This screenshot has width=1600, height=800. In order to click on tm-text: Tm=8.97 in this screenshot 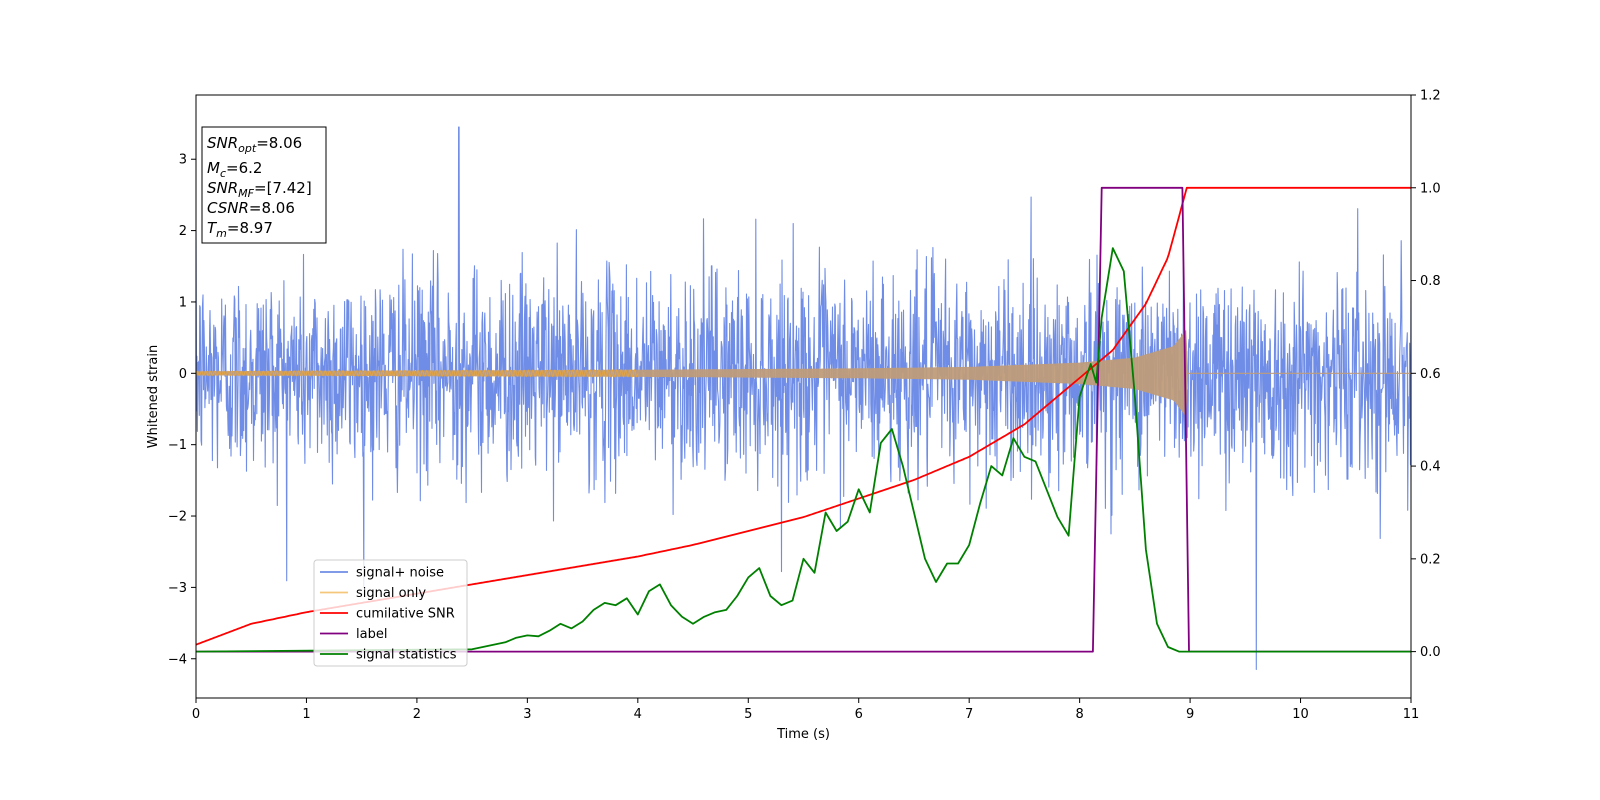, I will do `click(240, 229)`.